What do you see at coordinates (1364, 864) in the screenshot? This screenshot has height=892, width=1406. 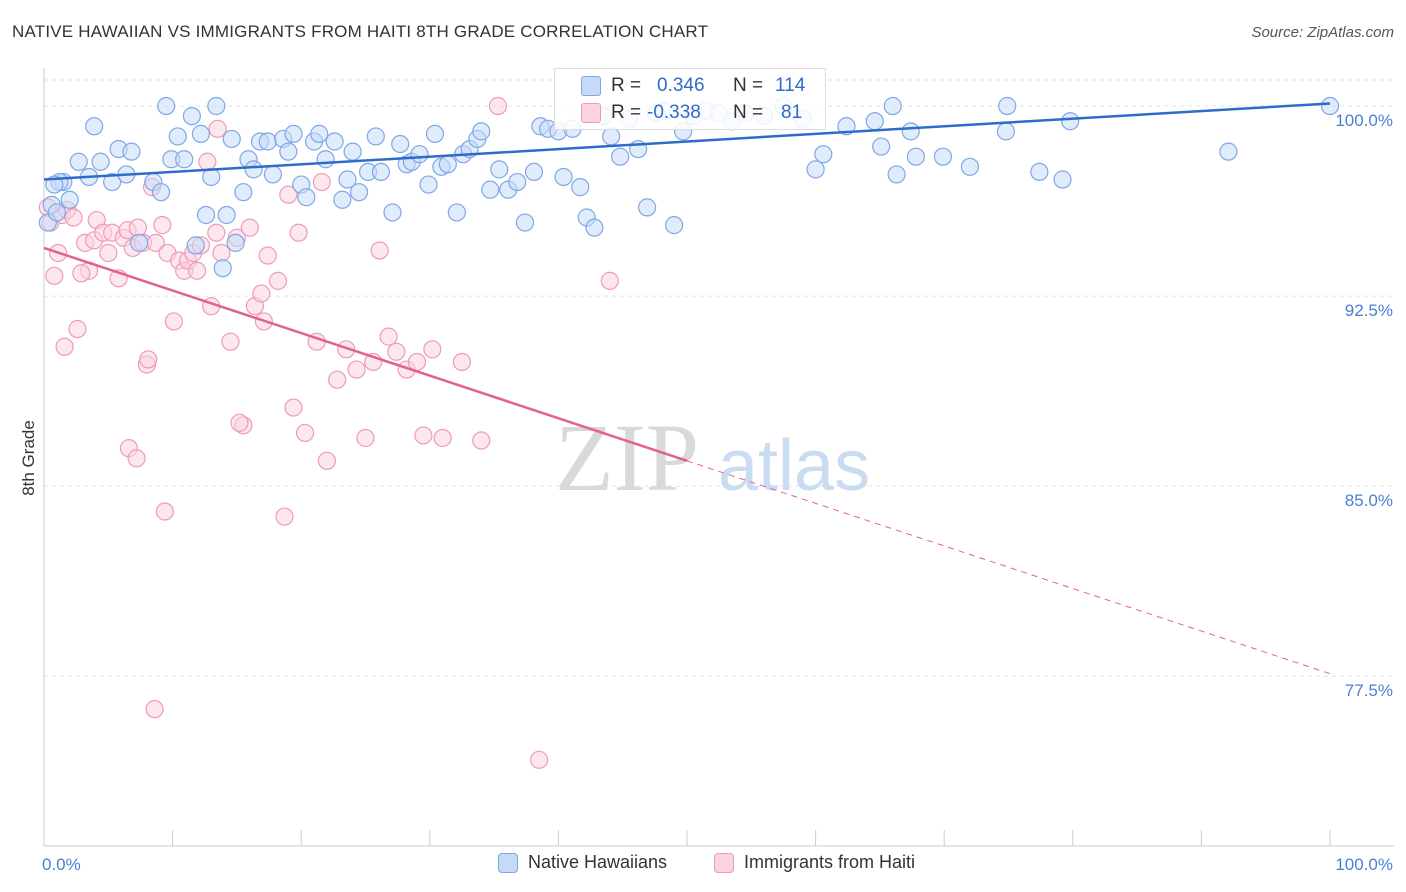 I see `x-tick-label: 100.0%` at bounding box center [1364, 864].